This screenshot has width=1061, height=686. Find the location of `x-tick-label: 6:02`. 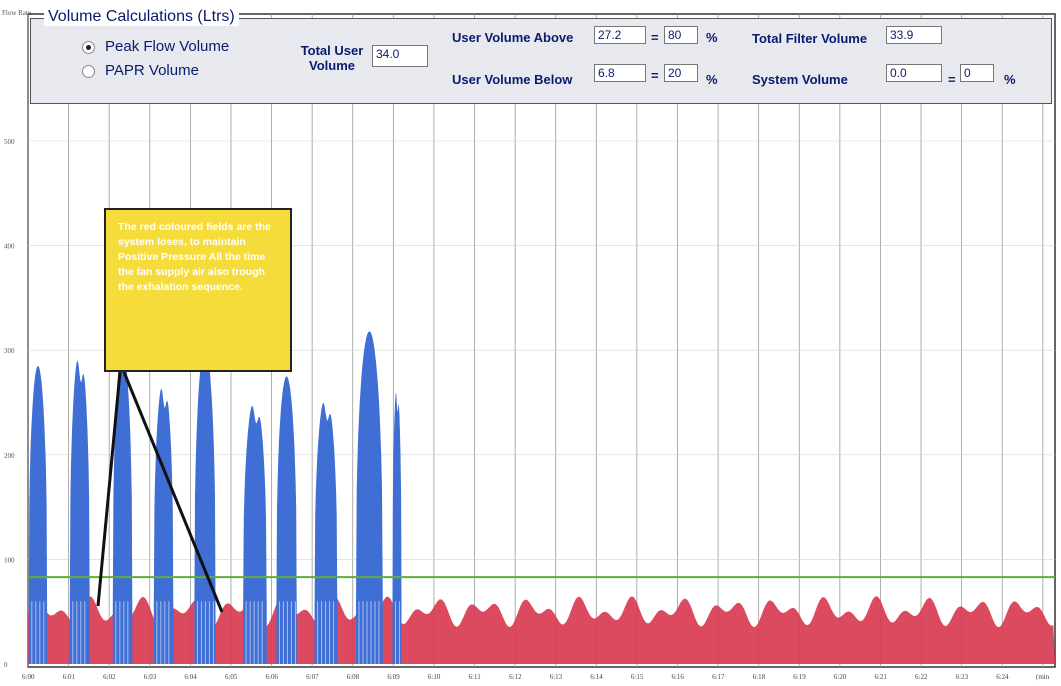

x-tick-label: 6:02 is located at coordinates (109, 677).